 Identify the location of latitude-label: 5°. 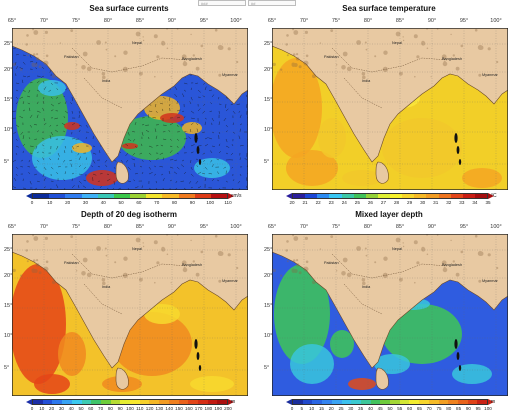
(6, 368).